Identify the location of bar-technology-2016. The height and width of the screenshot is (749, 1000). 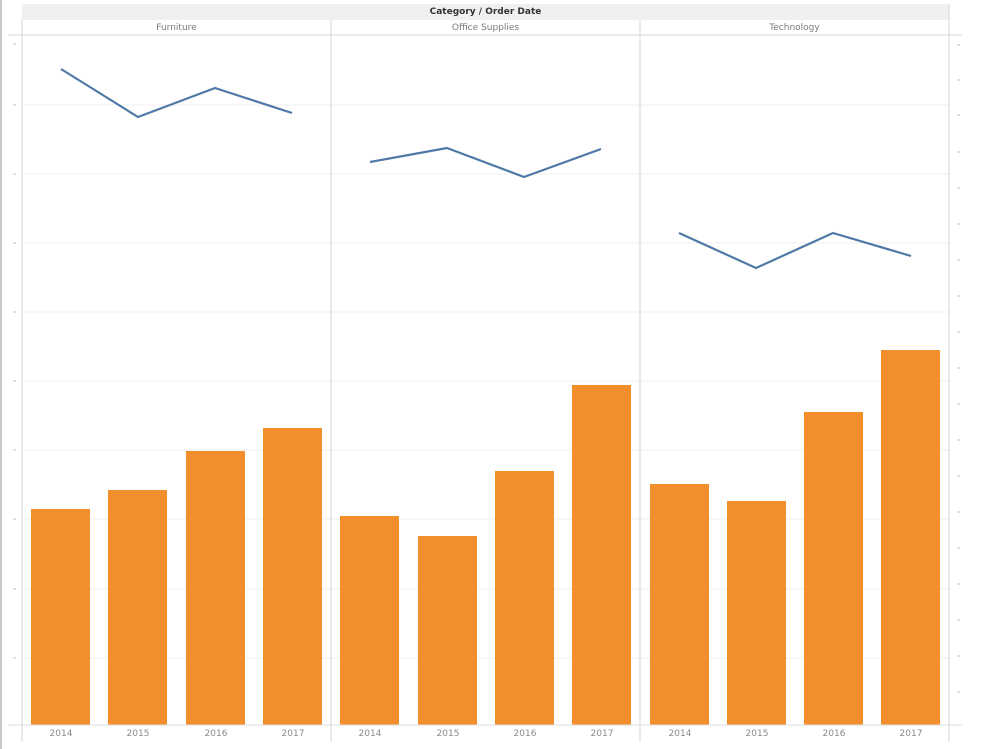
(833, 568).